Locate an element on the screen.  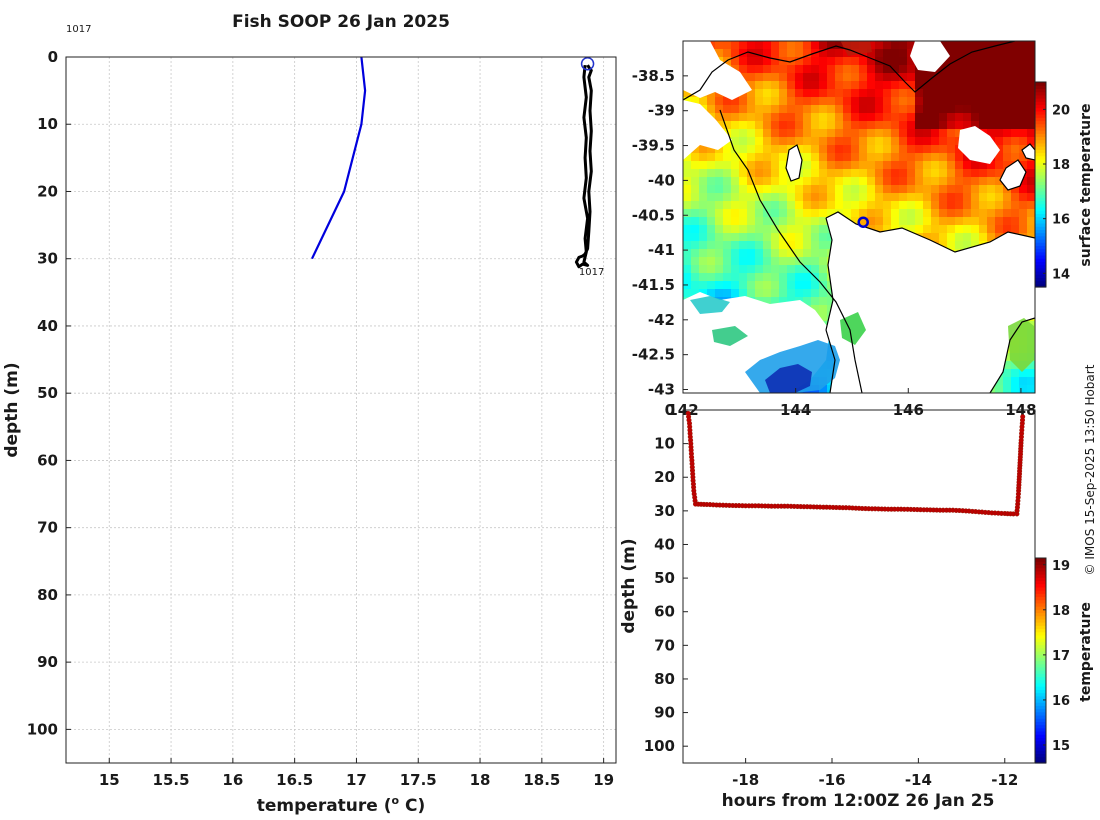
coastlines is located at coordinates (859, 217).